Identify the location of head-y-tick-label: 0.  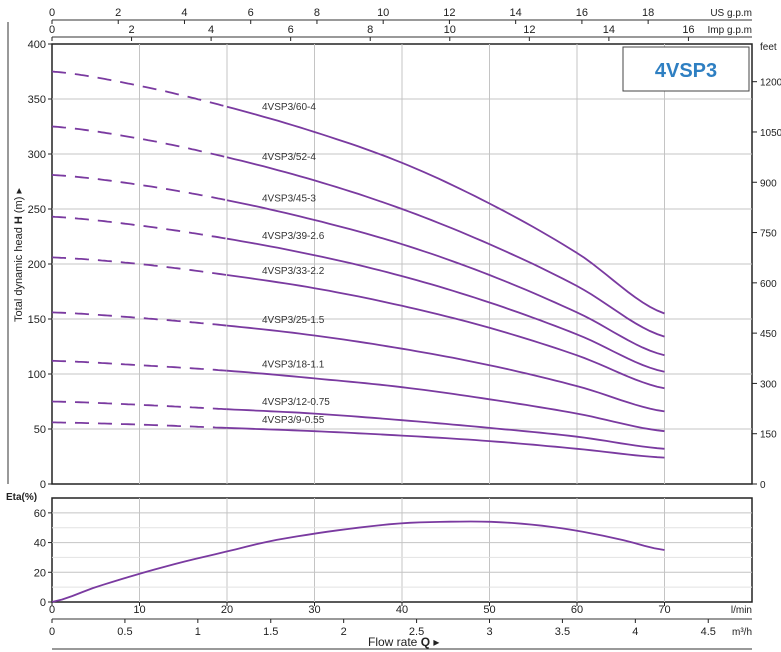
(43, 485).